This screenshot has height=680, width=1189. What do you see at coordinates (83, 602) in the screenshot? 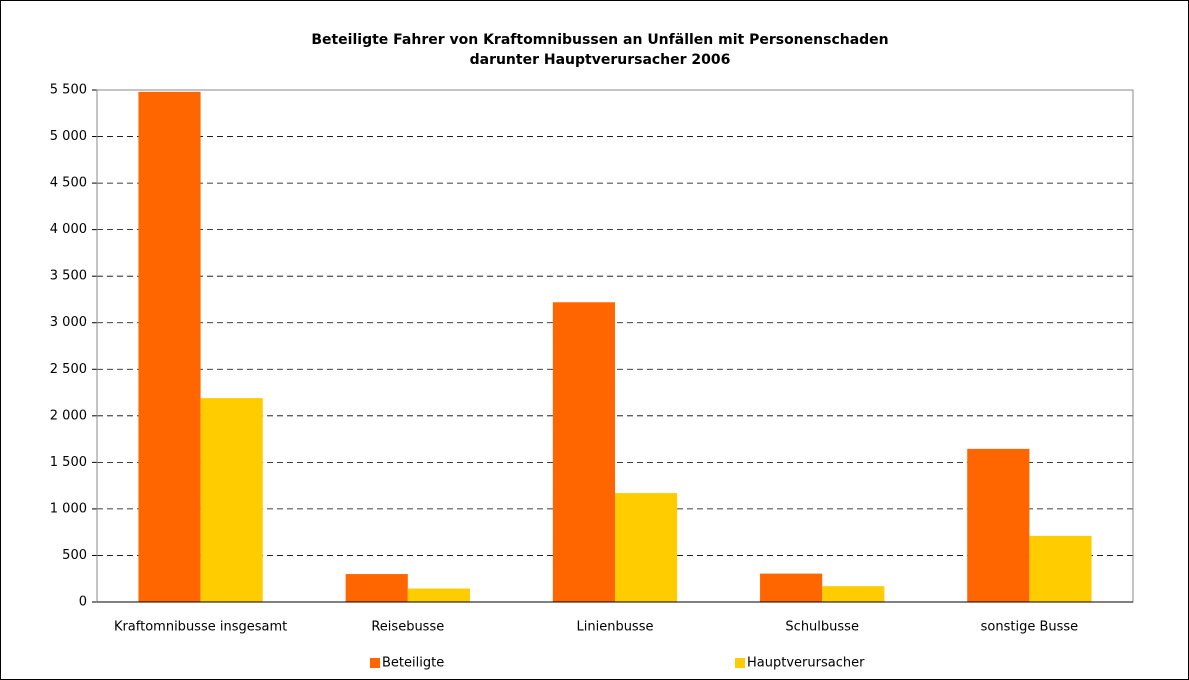
I see `y-tick-label: 0` at bounding box center [83, 602].